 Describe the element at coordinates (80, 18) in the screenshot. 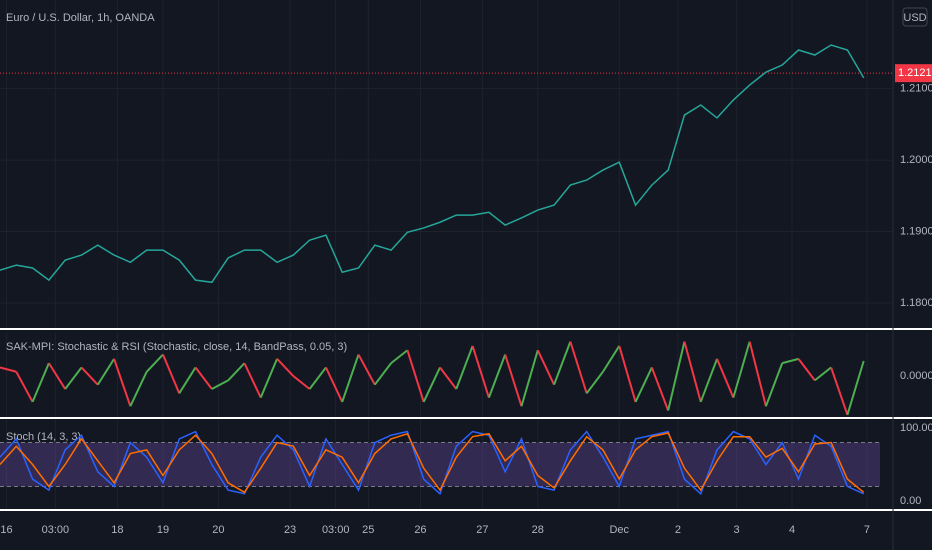

I see `symbol-title: Euro / U.S. Dollar, 1h, OANDA` at that location.